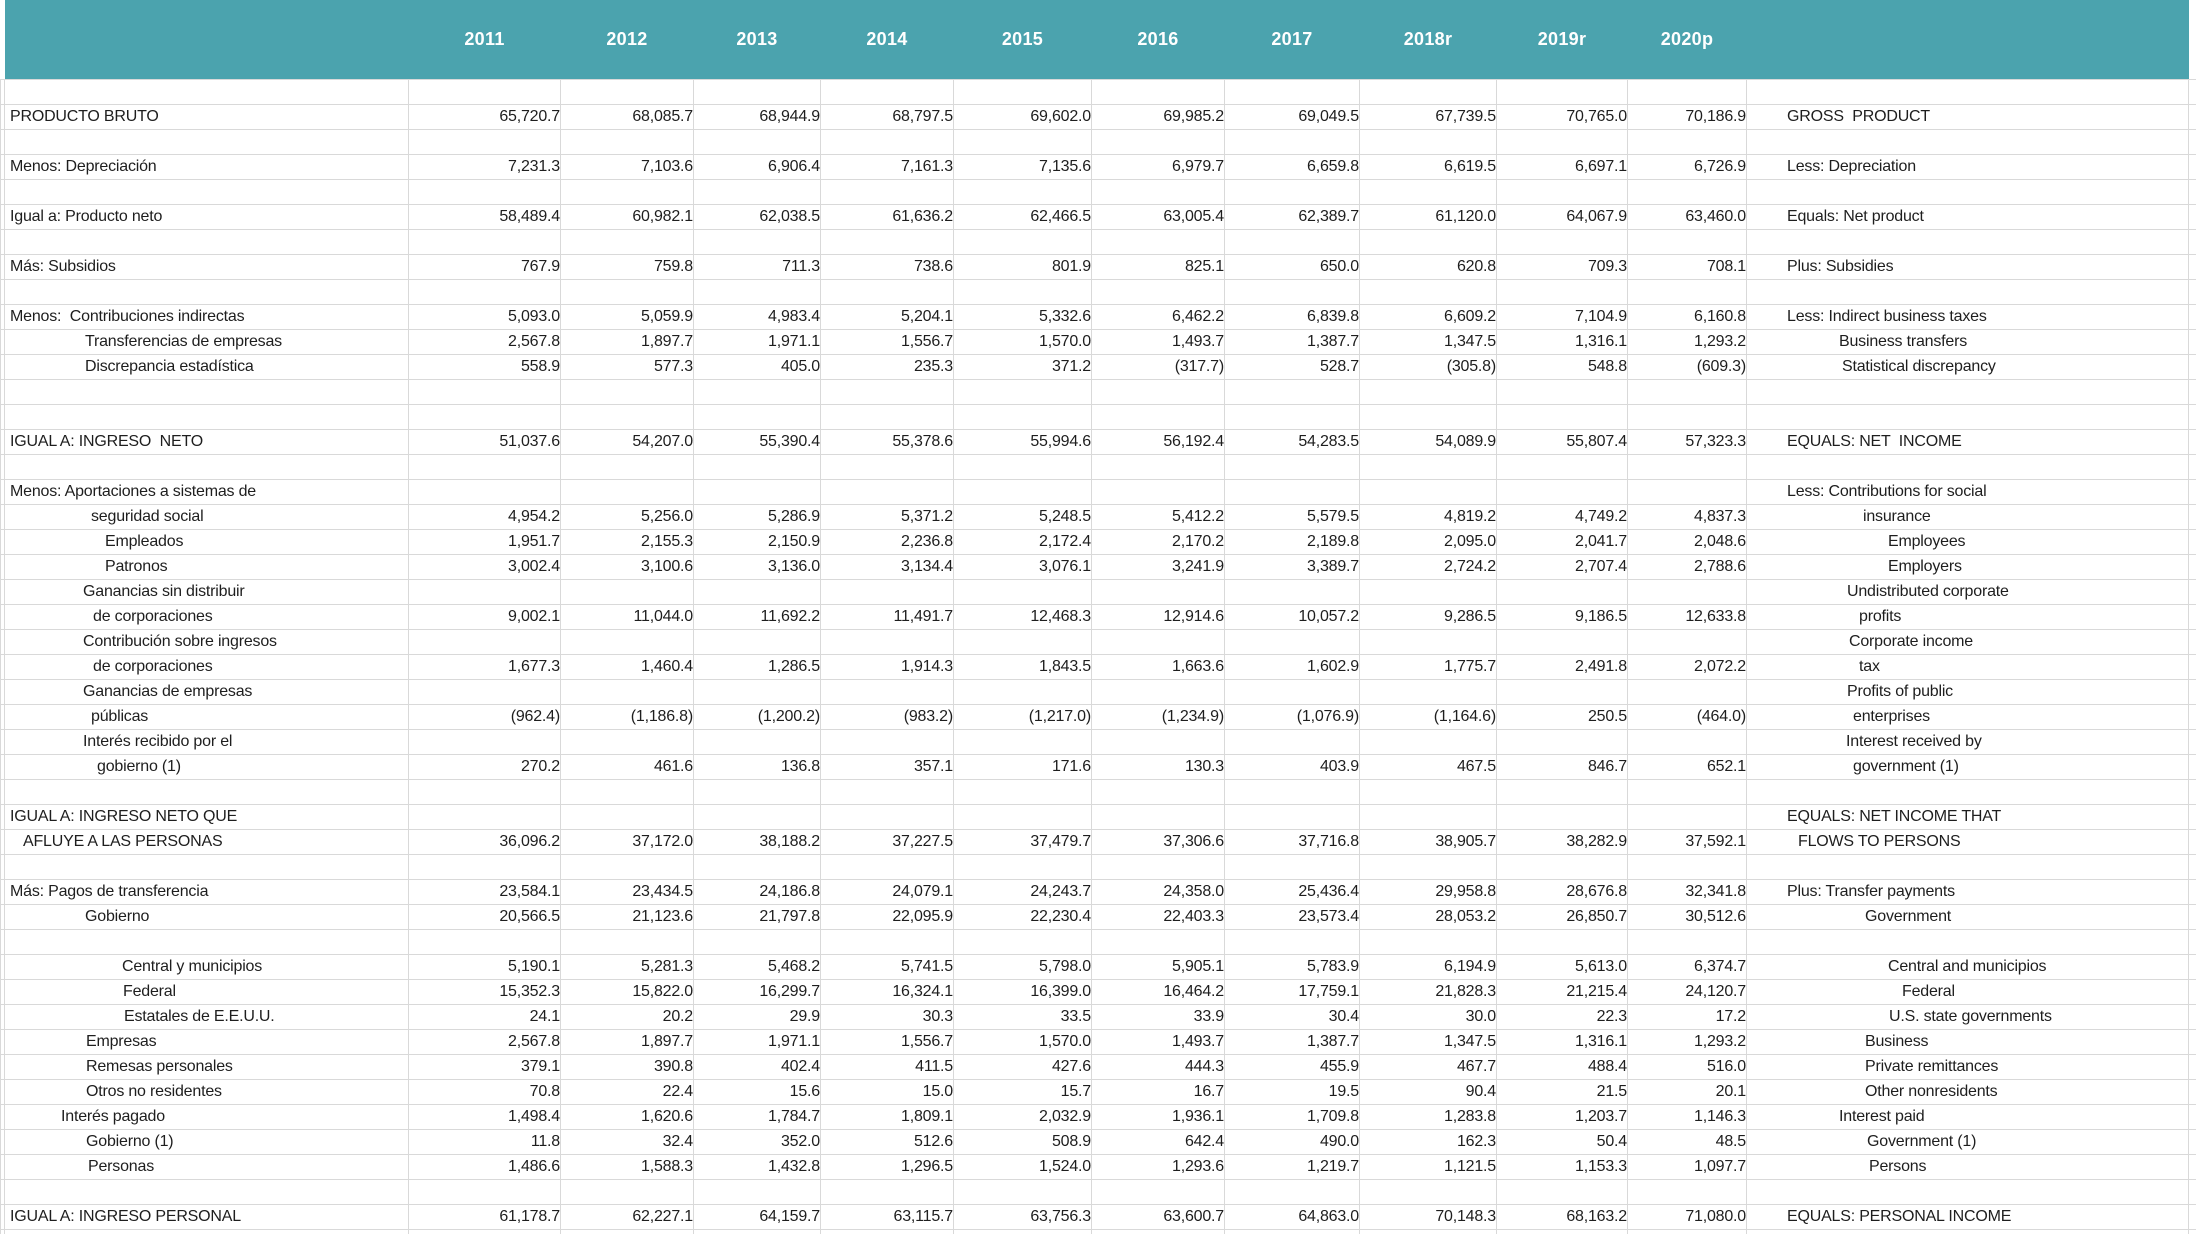  Describe the element at coordinates (627, 666) in the screenshot. I see `cell-value-2012: 1,460.4` at that location.